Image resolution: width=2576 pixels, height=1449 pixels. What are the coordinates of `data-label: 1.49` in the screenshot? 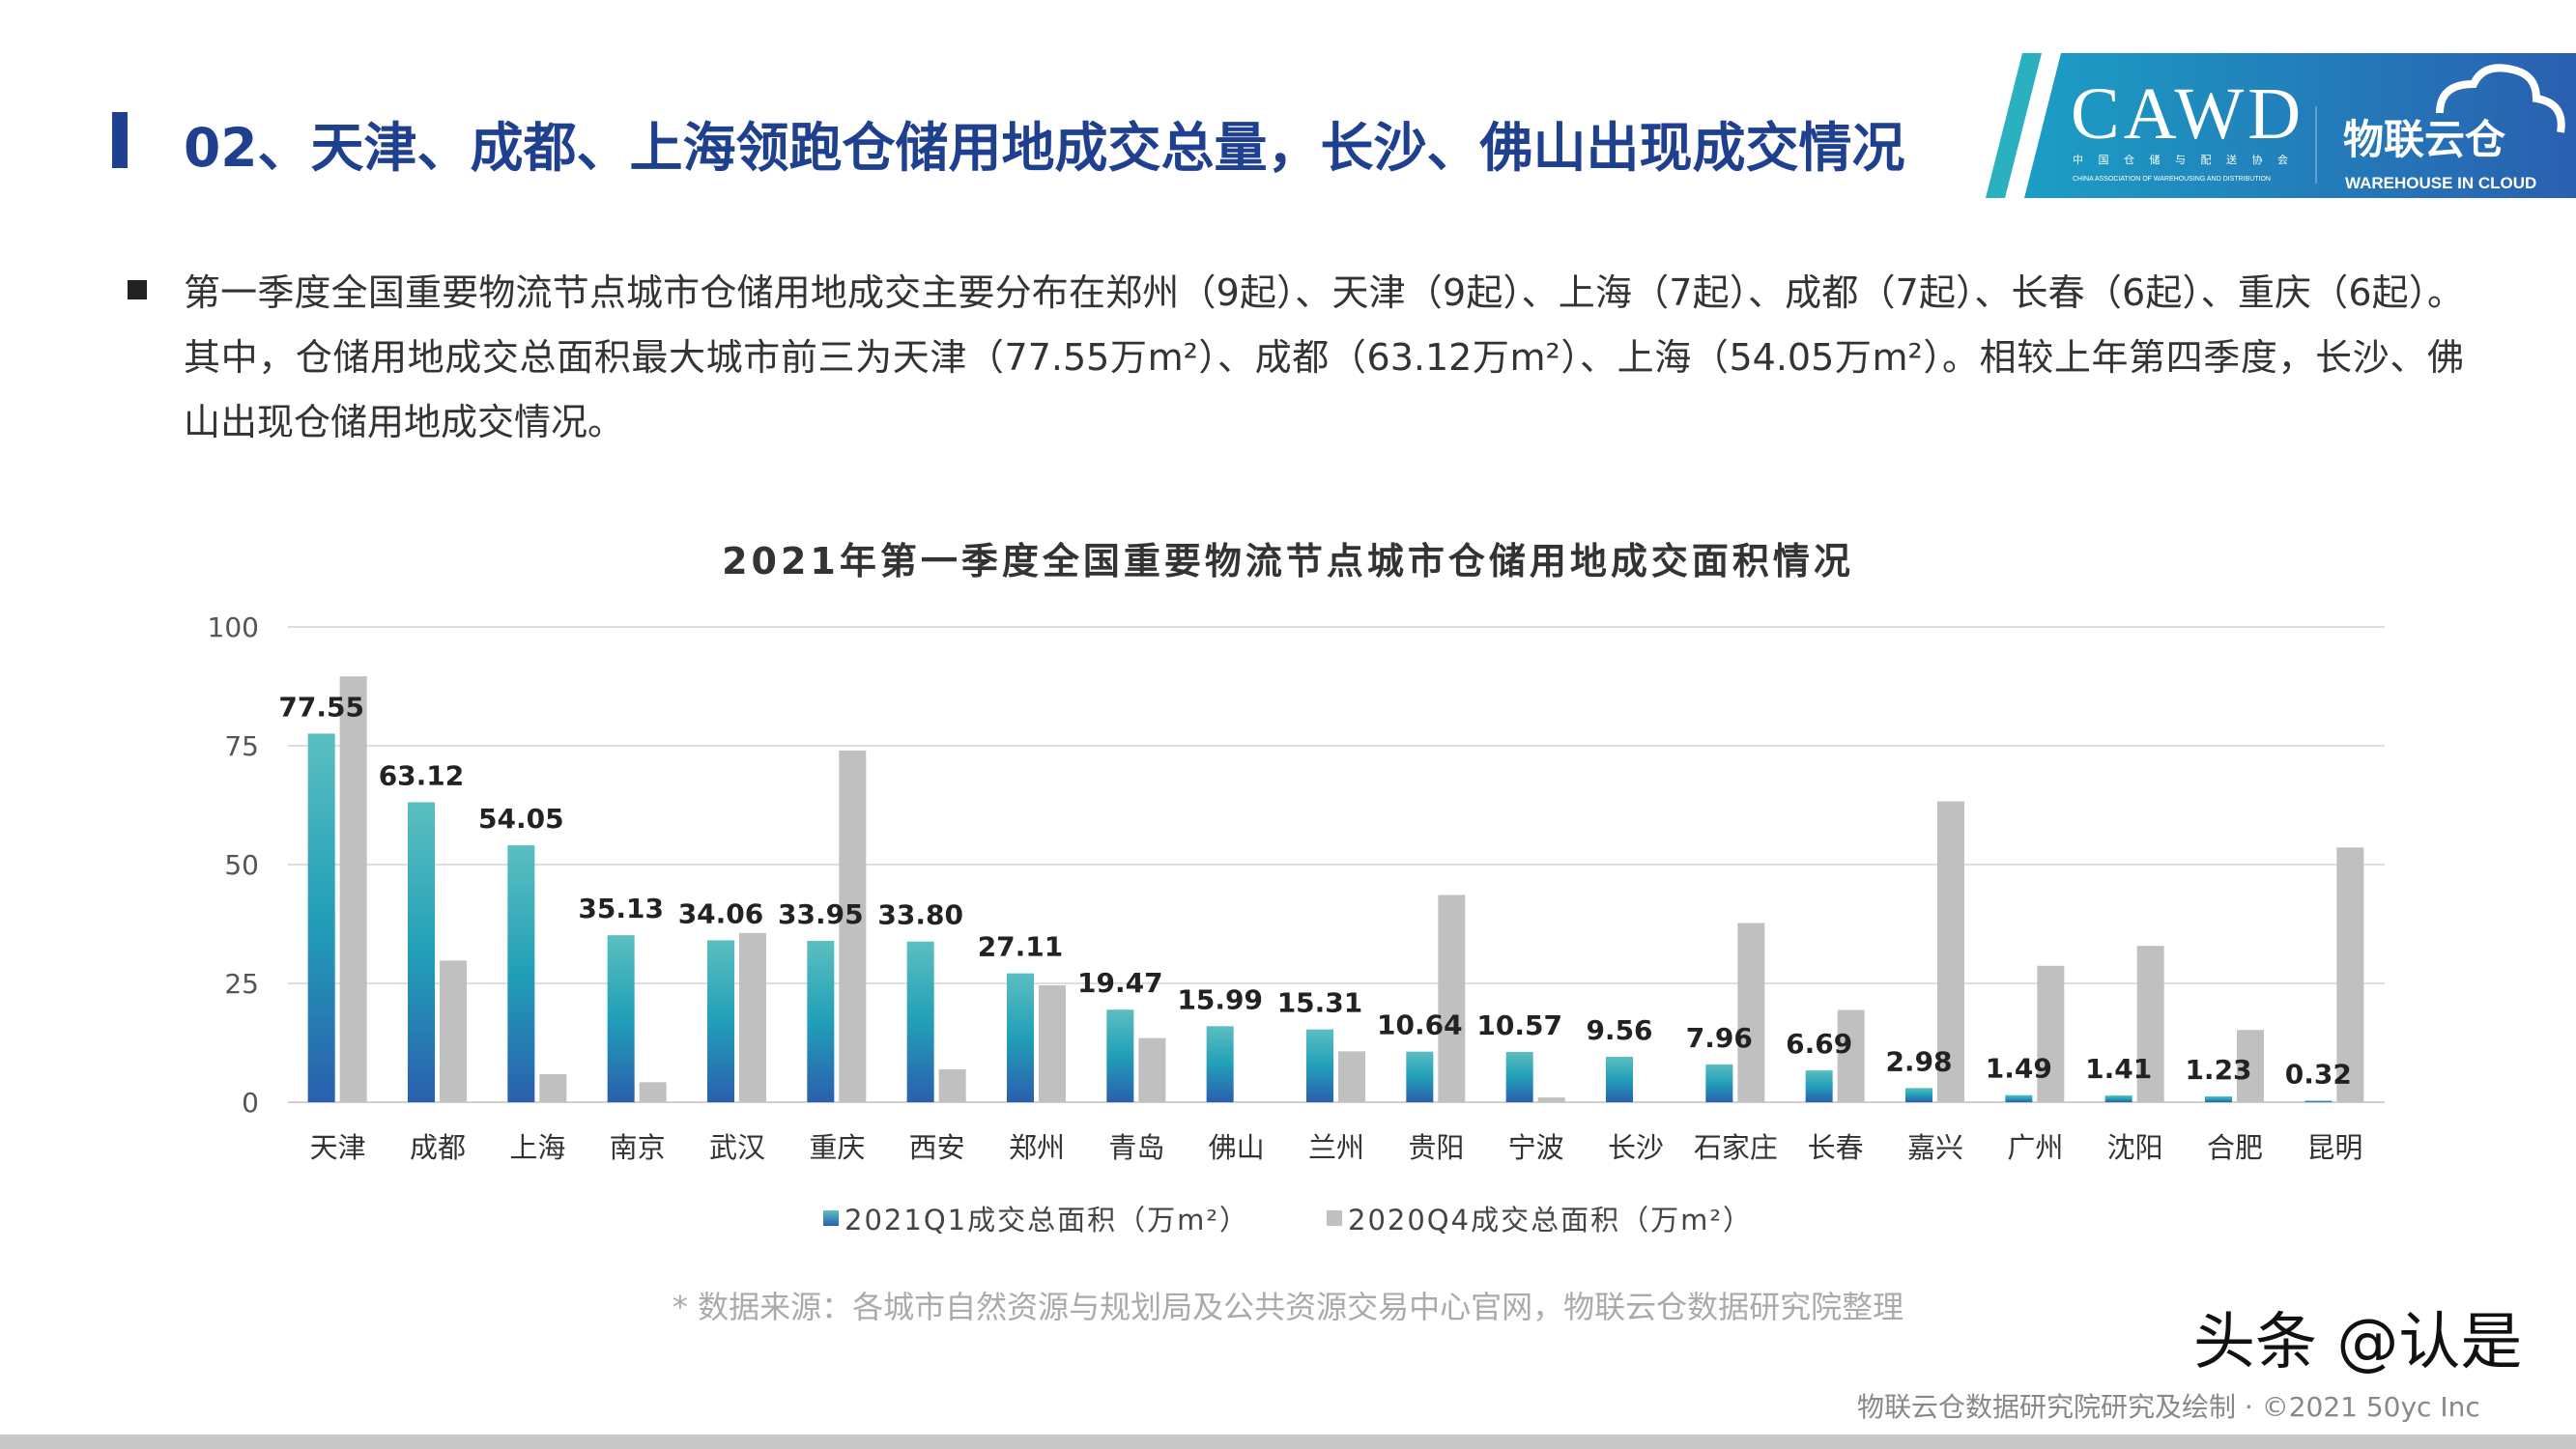 It's located at (2019, 1069).